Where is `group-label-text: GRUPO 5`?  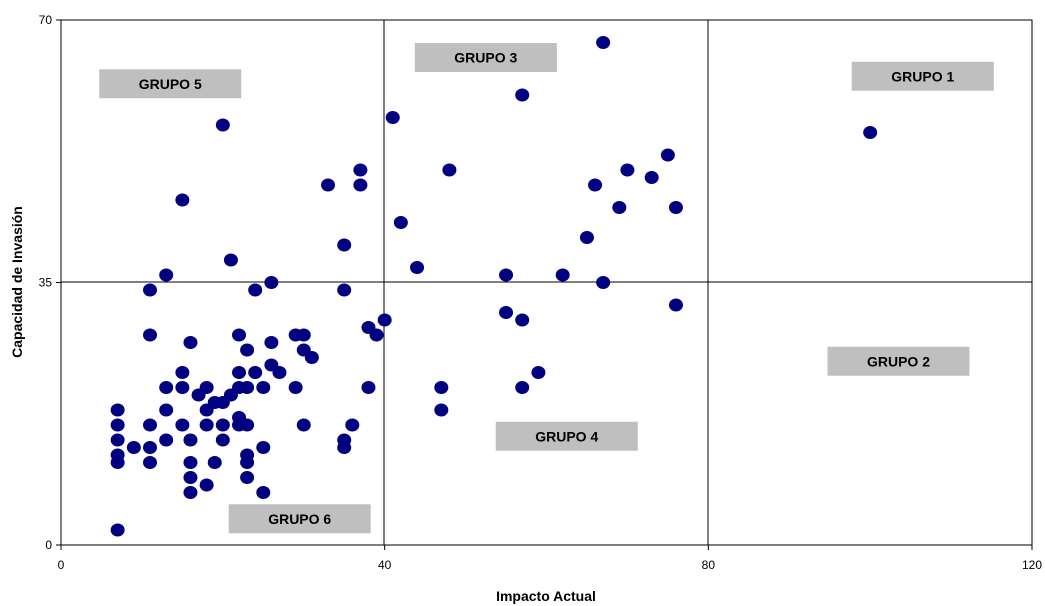 group-label-text: GRUPO 5 is located at coordinates (170, 84).